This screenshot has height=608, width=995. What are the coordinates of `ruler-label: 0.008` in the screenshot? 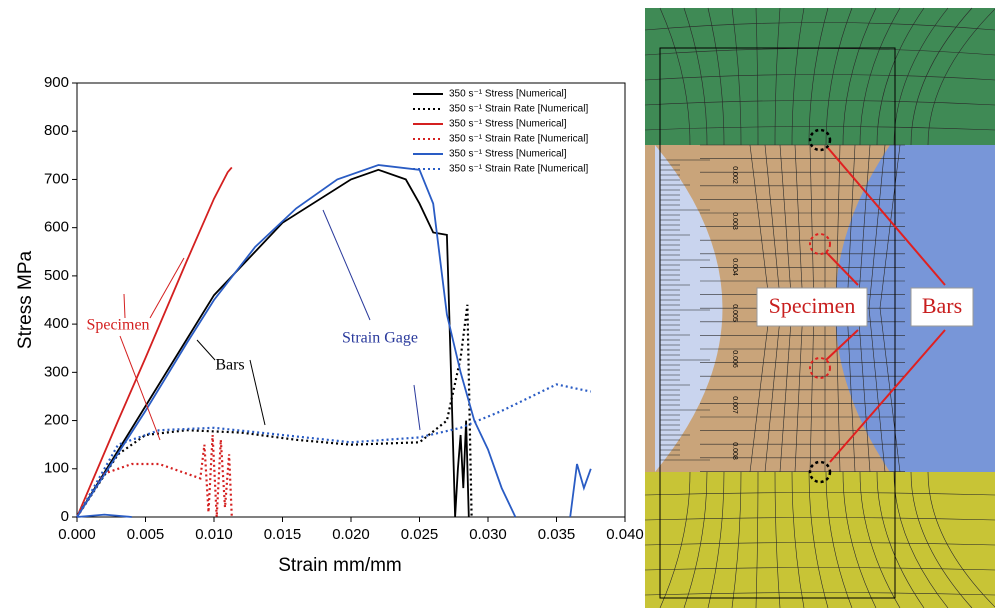 It's located at (734, 451).